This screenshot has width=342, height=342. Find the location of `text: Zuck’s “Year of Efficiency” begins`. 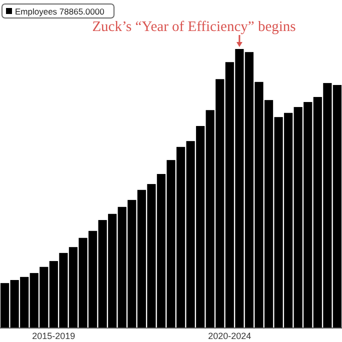

text: Zuck’s “Year of Efficiency” begins is located at coordinates (194, 27).